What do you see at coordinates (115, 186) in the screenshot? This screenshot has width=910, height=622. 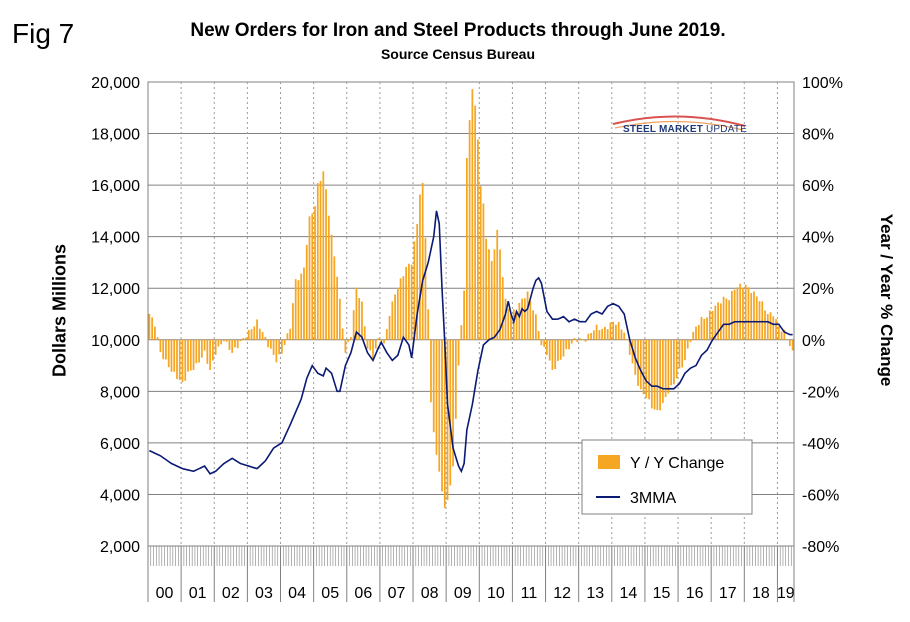 I see `y-tick-label-left: 16,000` at bounding box center [115, 186].